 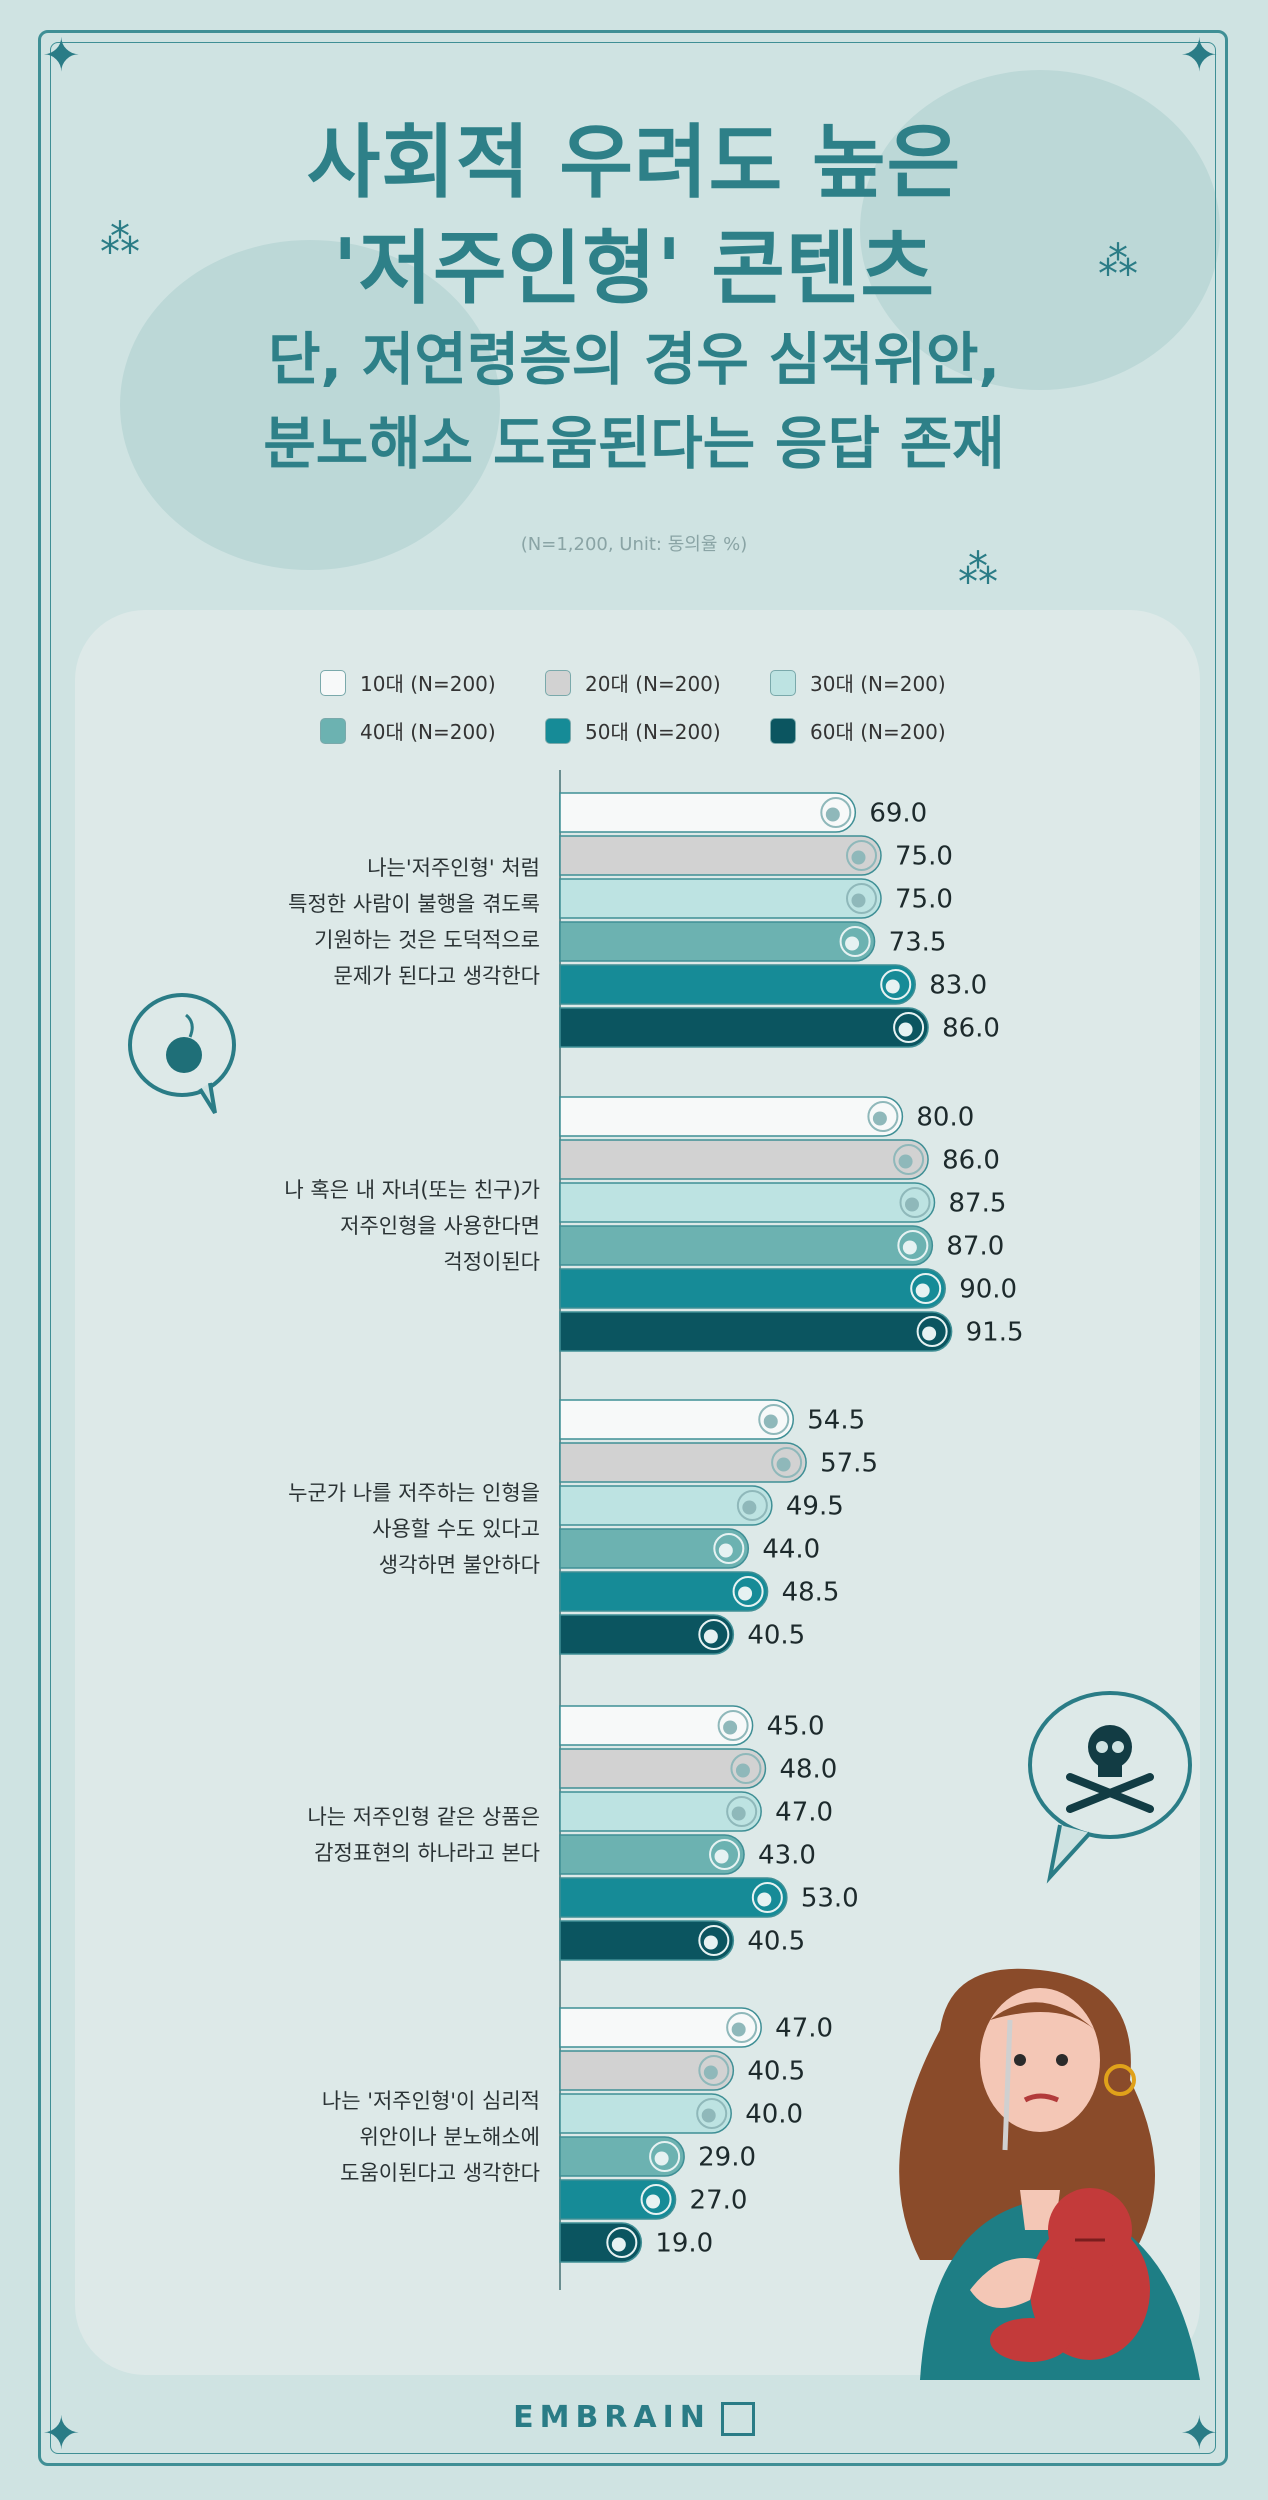 What do you see at coordinates (430, 2101) in the screenshot?
I see `category-label-line: 나는 '저주인형'이 심리적` at bounding box center [430, 2101].